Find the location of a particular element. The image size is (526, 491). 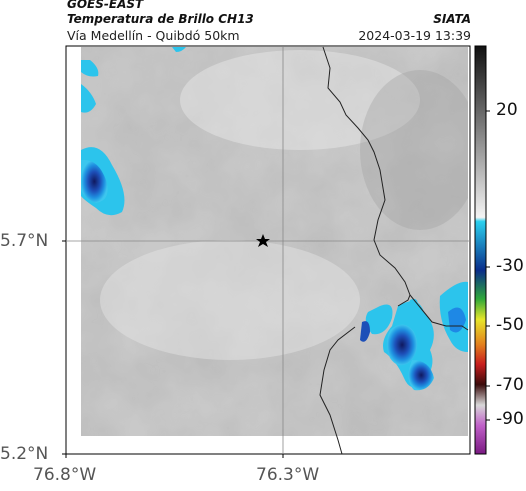

colorbar is located at coordinates (480, 250).